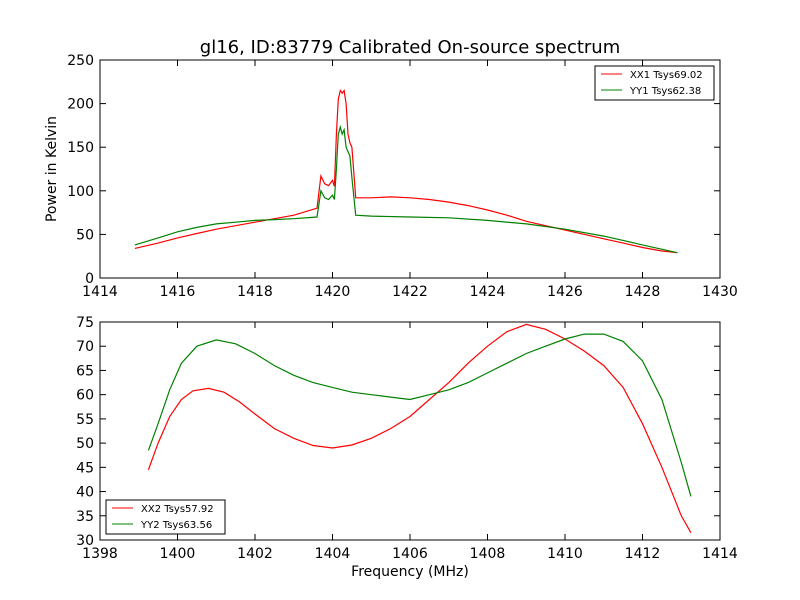 The image size is (800, 600). Describe the element at coordinates (643, 292) in the screenshot. I see `top-x-tick-label: 1428` at that location.